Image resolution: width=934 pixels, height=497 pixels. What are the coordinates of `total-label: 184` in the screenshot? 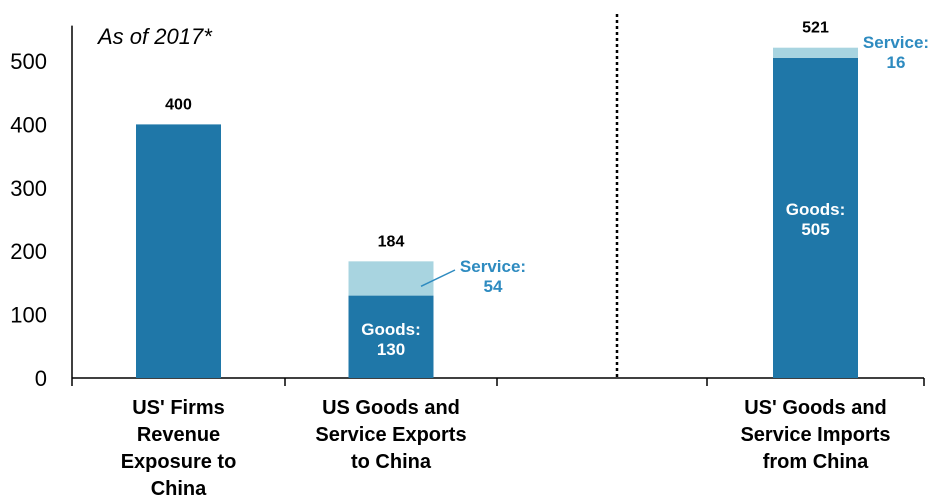 It's located at (391, 241).